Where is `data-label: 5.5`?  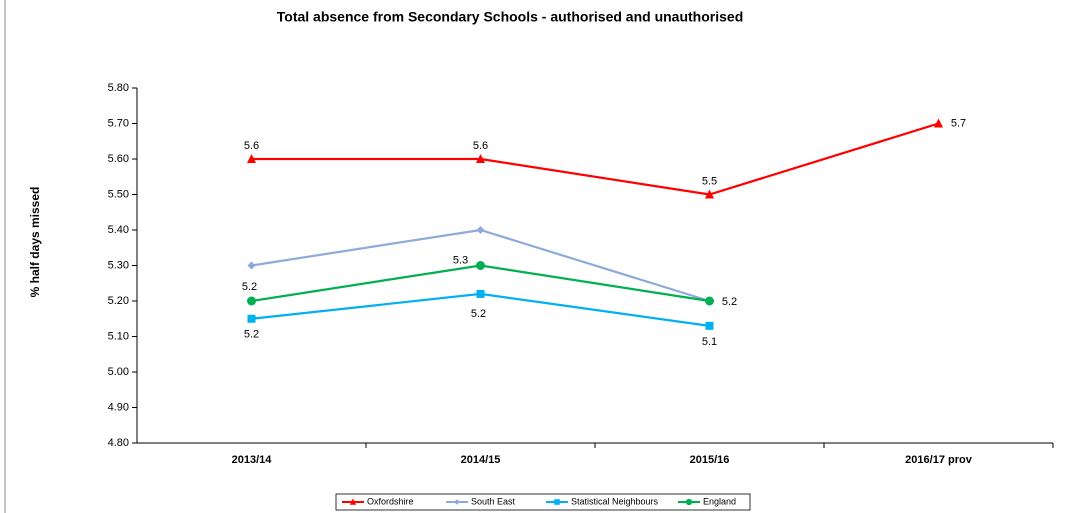 data-label: 5.5 is located at coordinates (709, 181).